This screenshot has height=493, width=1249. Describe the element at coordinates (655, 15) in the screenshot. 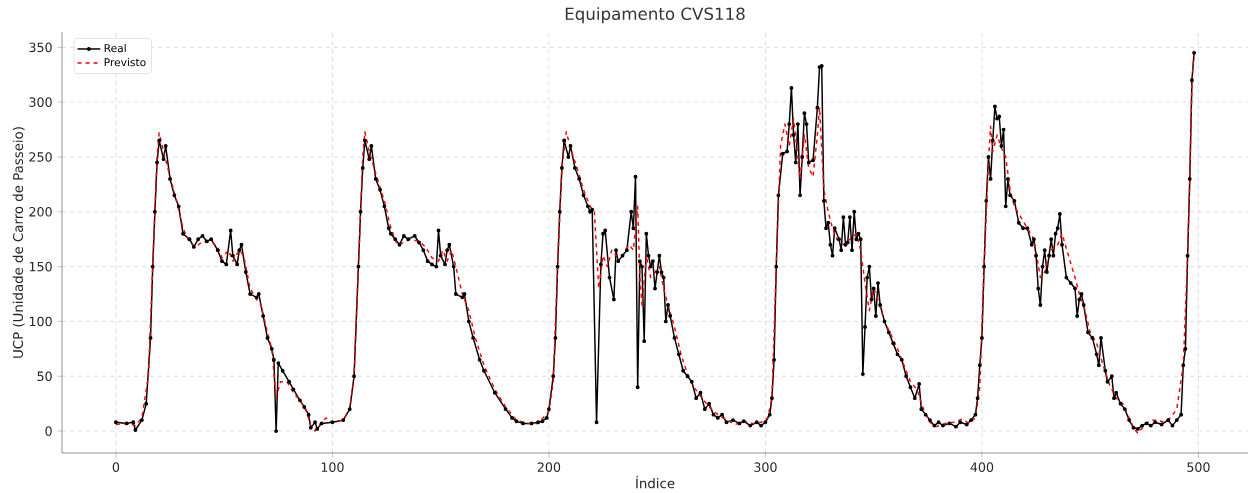

I see `chart-title: Equipamento CVS118` at that location.